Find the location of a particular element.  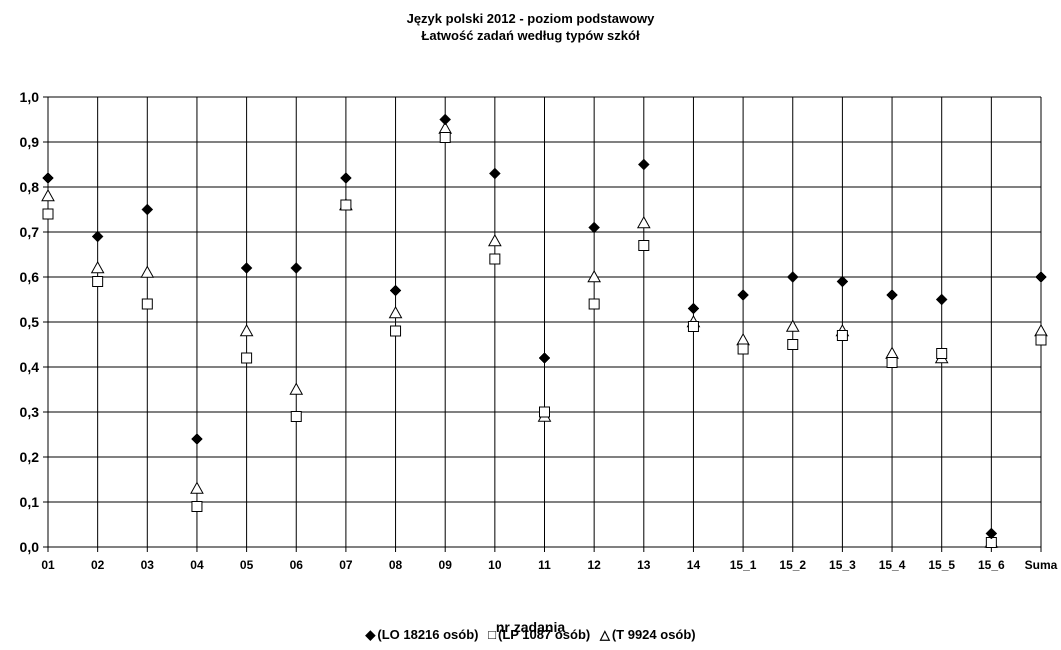

y-tick-label: 0,9 is located at coordinates (30, 142).